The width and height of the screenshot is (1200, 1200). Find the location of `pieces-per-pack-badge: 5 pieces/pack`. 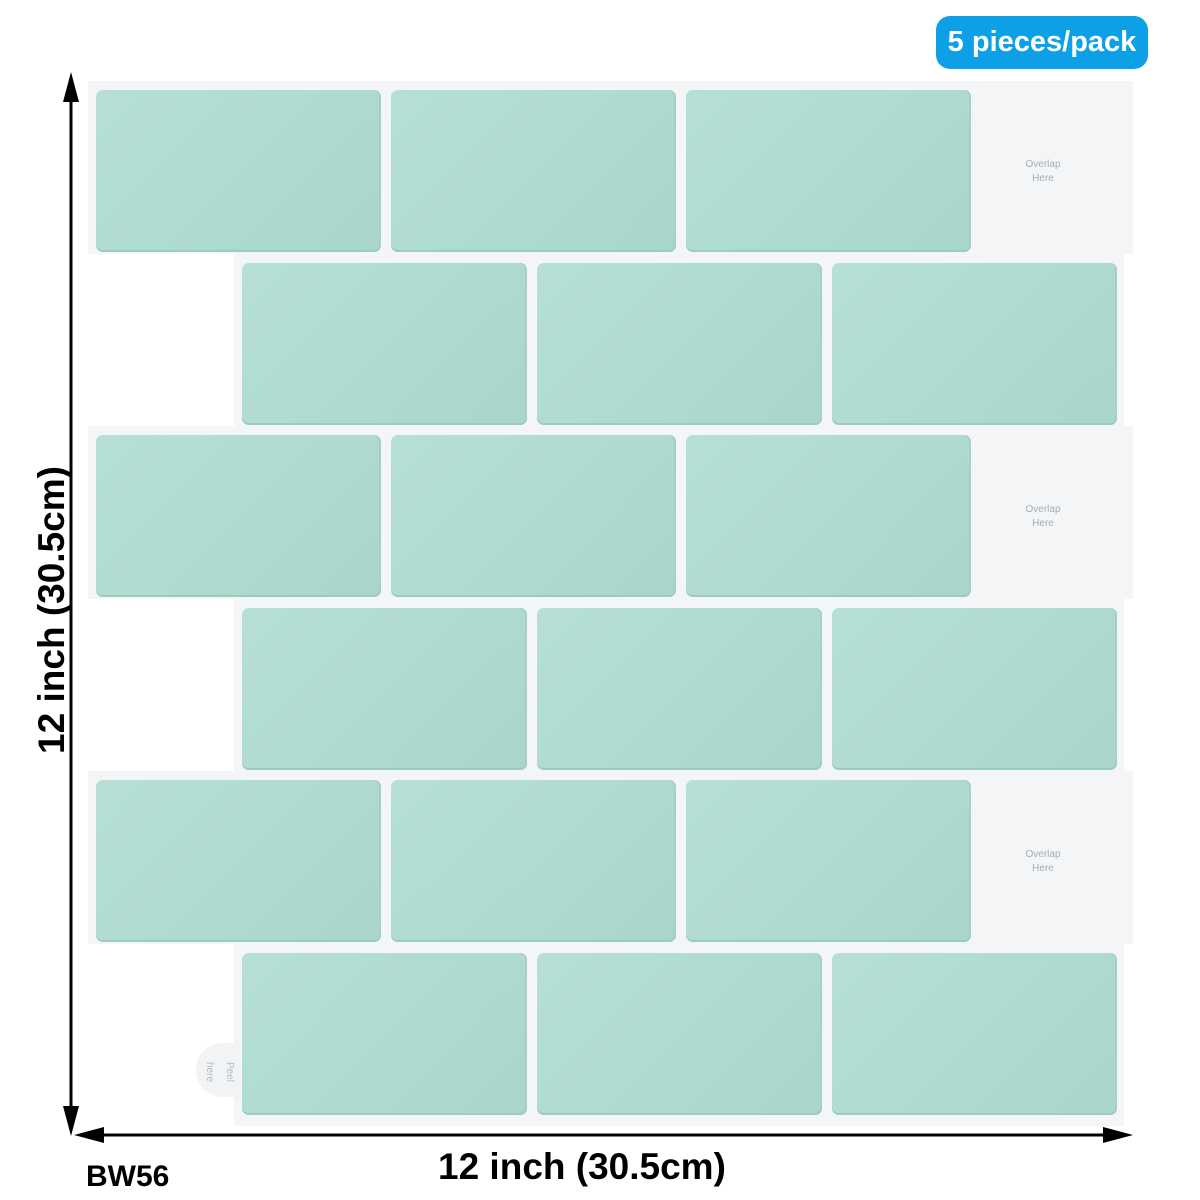

pieces-per-pack-badge: 5 pieces/pack is located at coordinates (1042, 42).